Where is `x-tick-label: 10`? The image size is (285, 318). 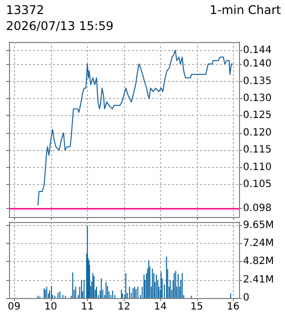
x-tick-label: 10 is located at coordinates (51, 307).